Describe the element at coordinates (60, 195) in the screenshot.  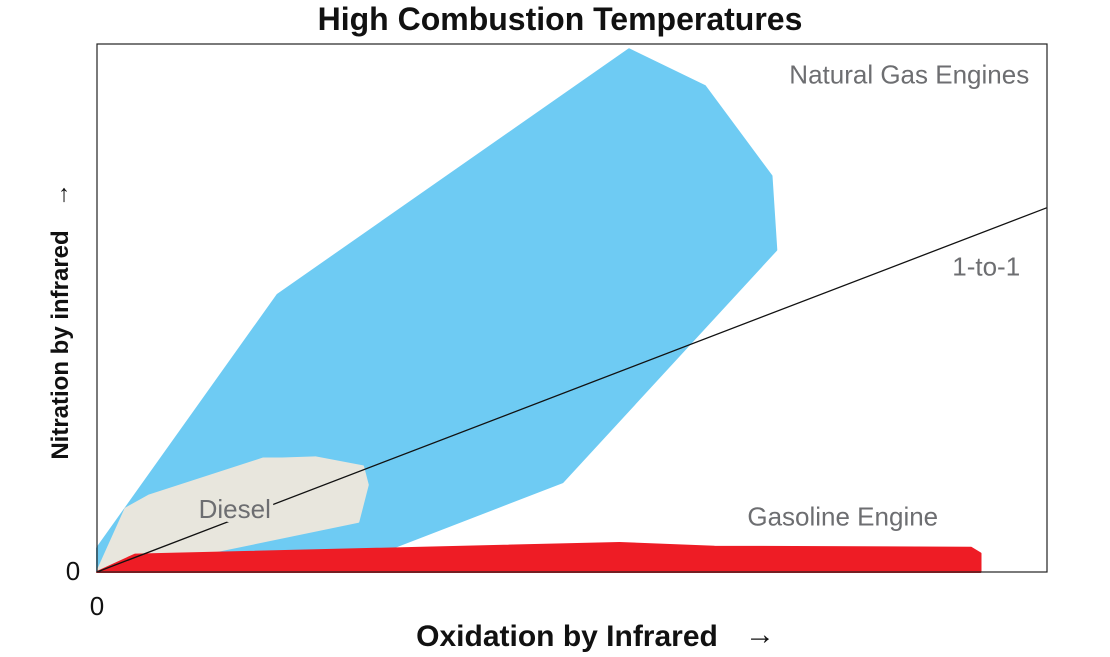
I see `y-axis-arrow: →` at that location.